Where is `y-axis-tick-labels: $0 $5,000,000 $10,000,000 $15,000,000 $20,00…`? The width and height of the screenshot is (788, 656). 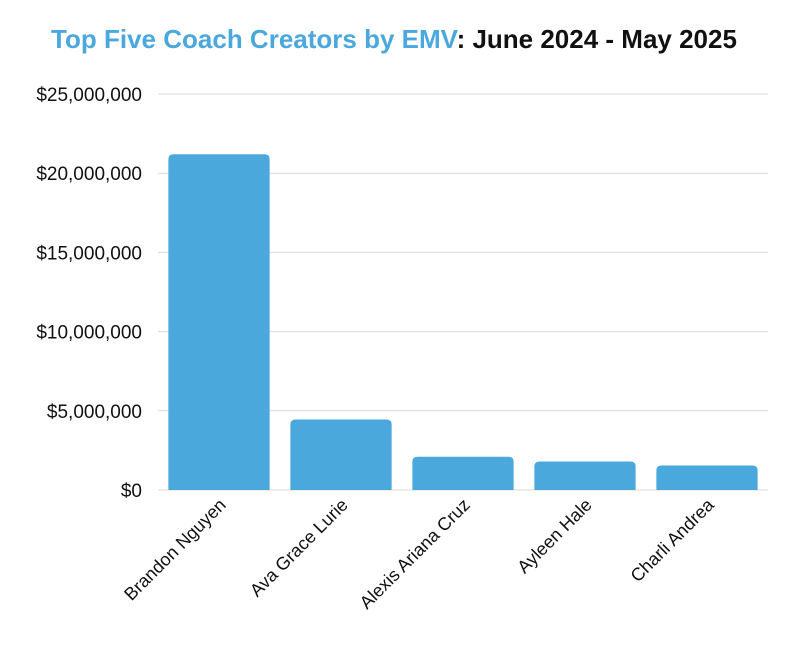
y-axis-tick-labels: $0 $5,000,000 $10,000,000 $15,000,000 $20,00… is located at coordinates (89, 293).